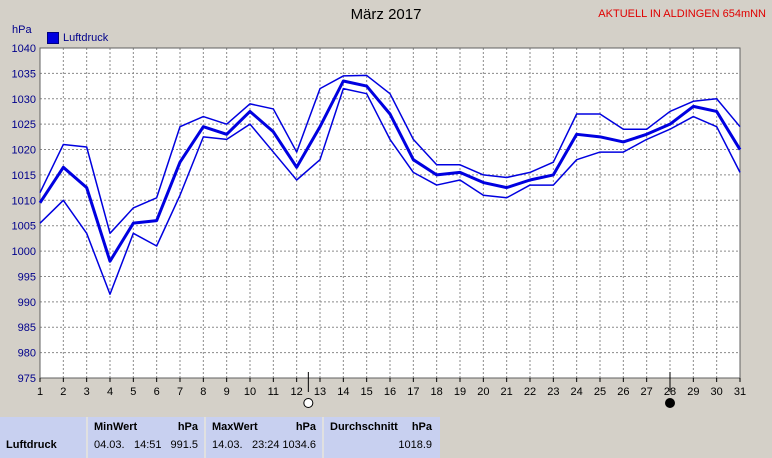  What do you see at coordinates (157, 392) in the screenshot?
I see `x-tick-label: 6` at bounding box center [157, 392].